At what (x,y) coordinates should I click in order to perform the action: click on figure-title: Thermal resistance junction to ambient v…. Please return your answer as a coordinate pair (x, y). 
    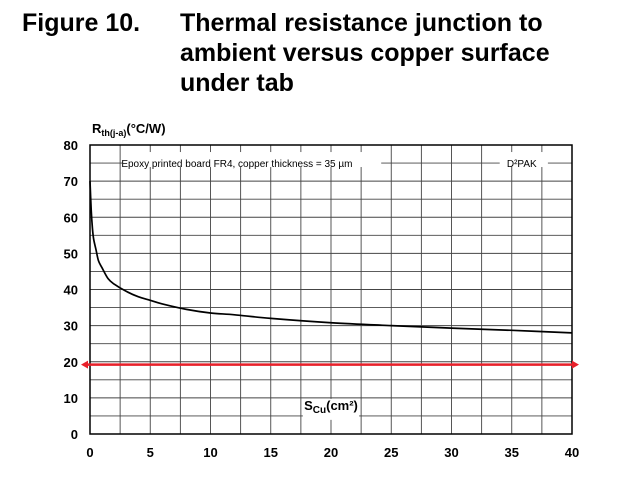
    Looking at the image, I should click on (365, 53).